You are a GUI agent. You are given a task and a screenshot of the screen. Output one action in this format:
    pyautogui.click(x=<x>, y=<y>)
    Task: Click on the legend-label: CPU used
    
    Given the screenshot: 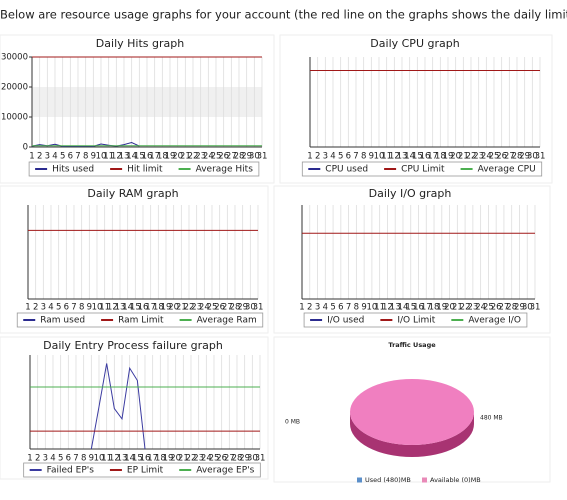 What is the action you would take?
    pyautogui.click(x=346, y=170)
    